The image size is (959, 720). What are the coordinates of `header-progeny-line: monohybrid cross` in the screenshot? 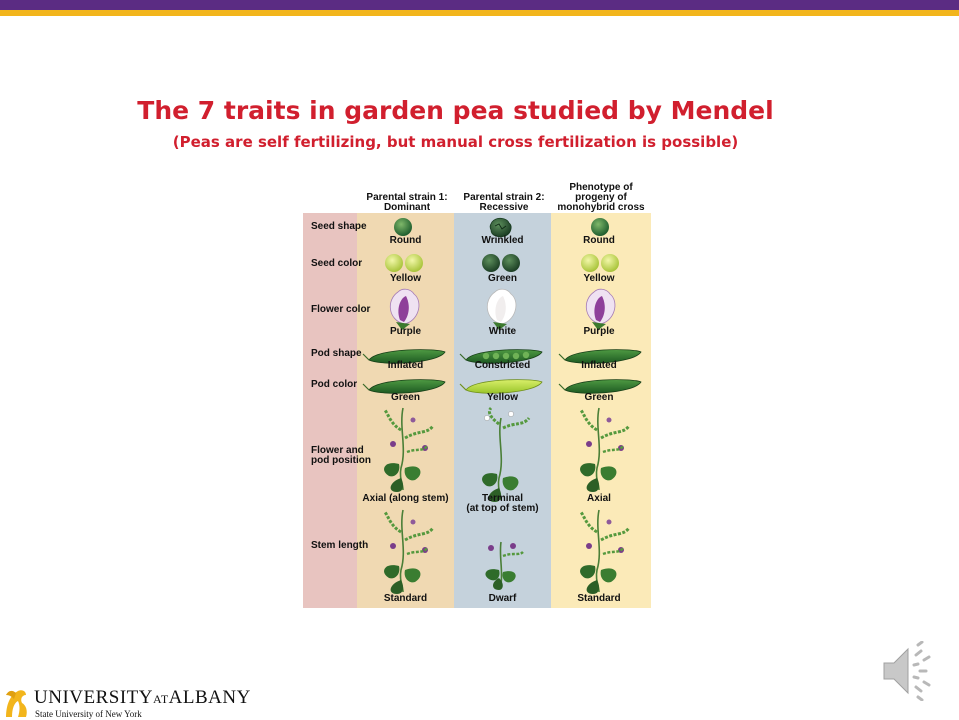 It's located at (601, 207).